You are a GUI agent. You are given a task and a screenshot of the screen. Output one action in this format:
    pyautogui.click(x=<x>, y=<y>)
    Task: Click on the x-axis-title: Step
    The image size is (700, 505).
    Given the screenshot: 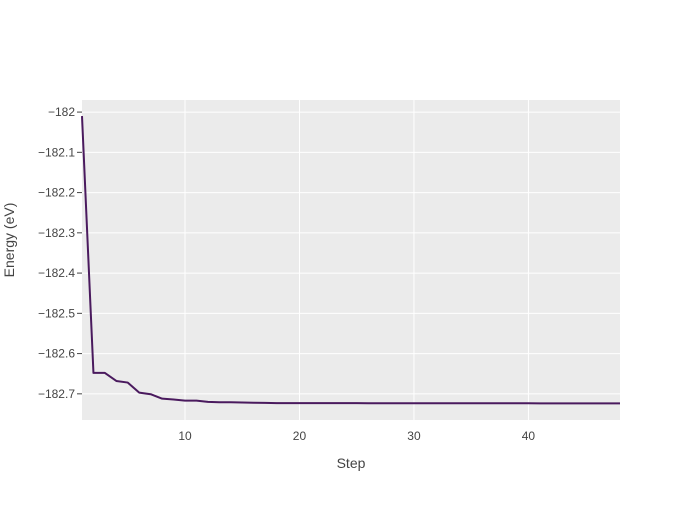 What is the action you would take?
    pyautogui.click(x=351, y=463)
    